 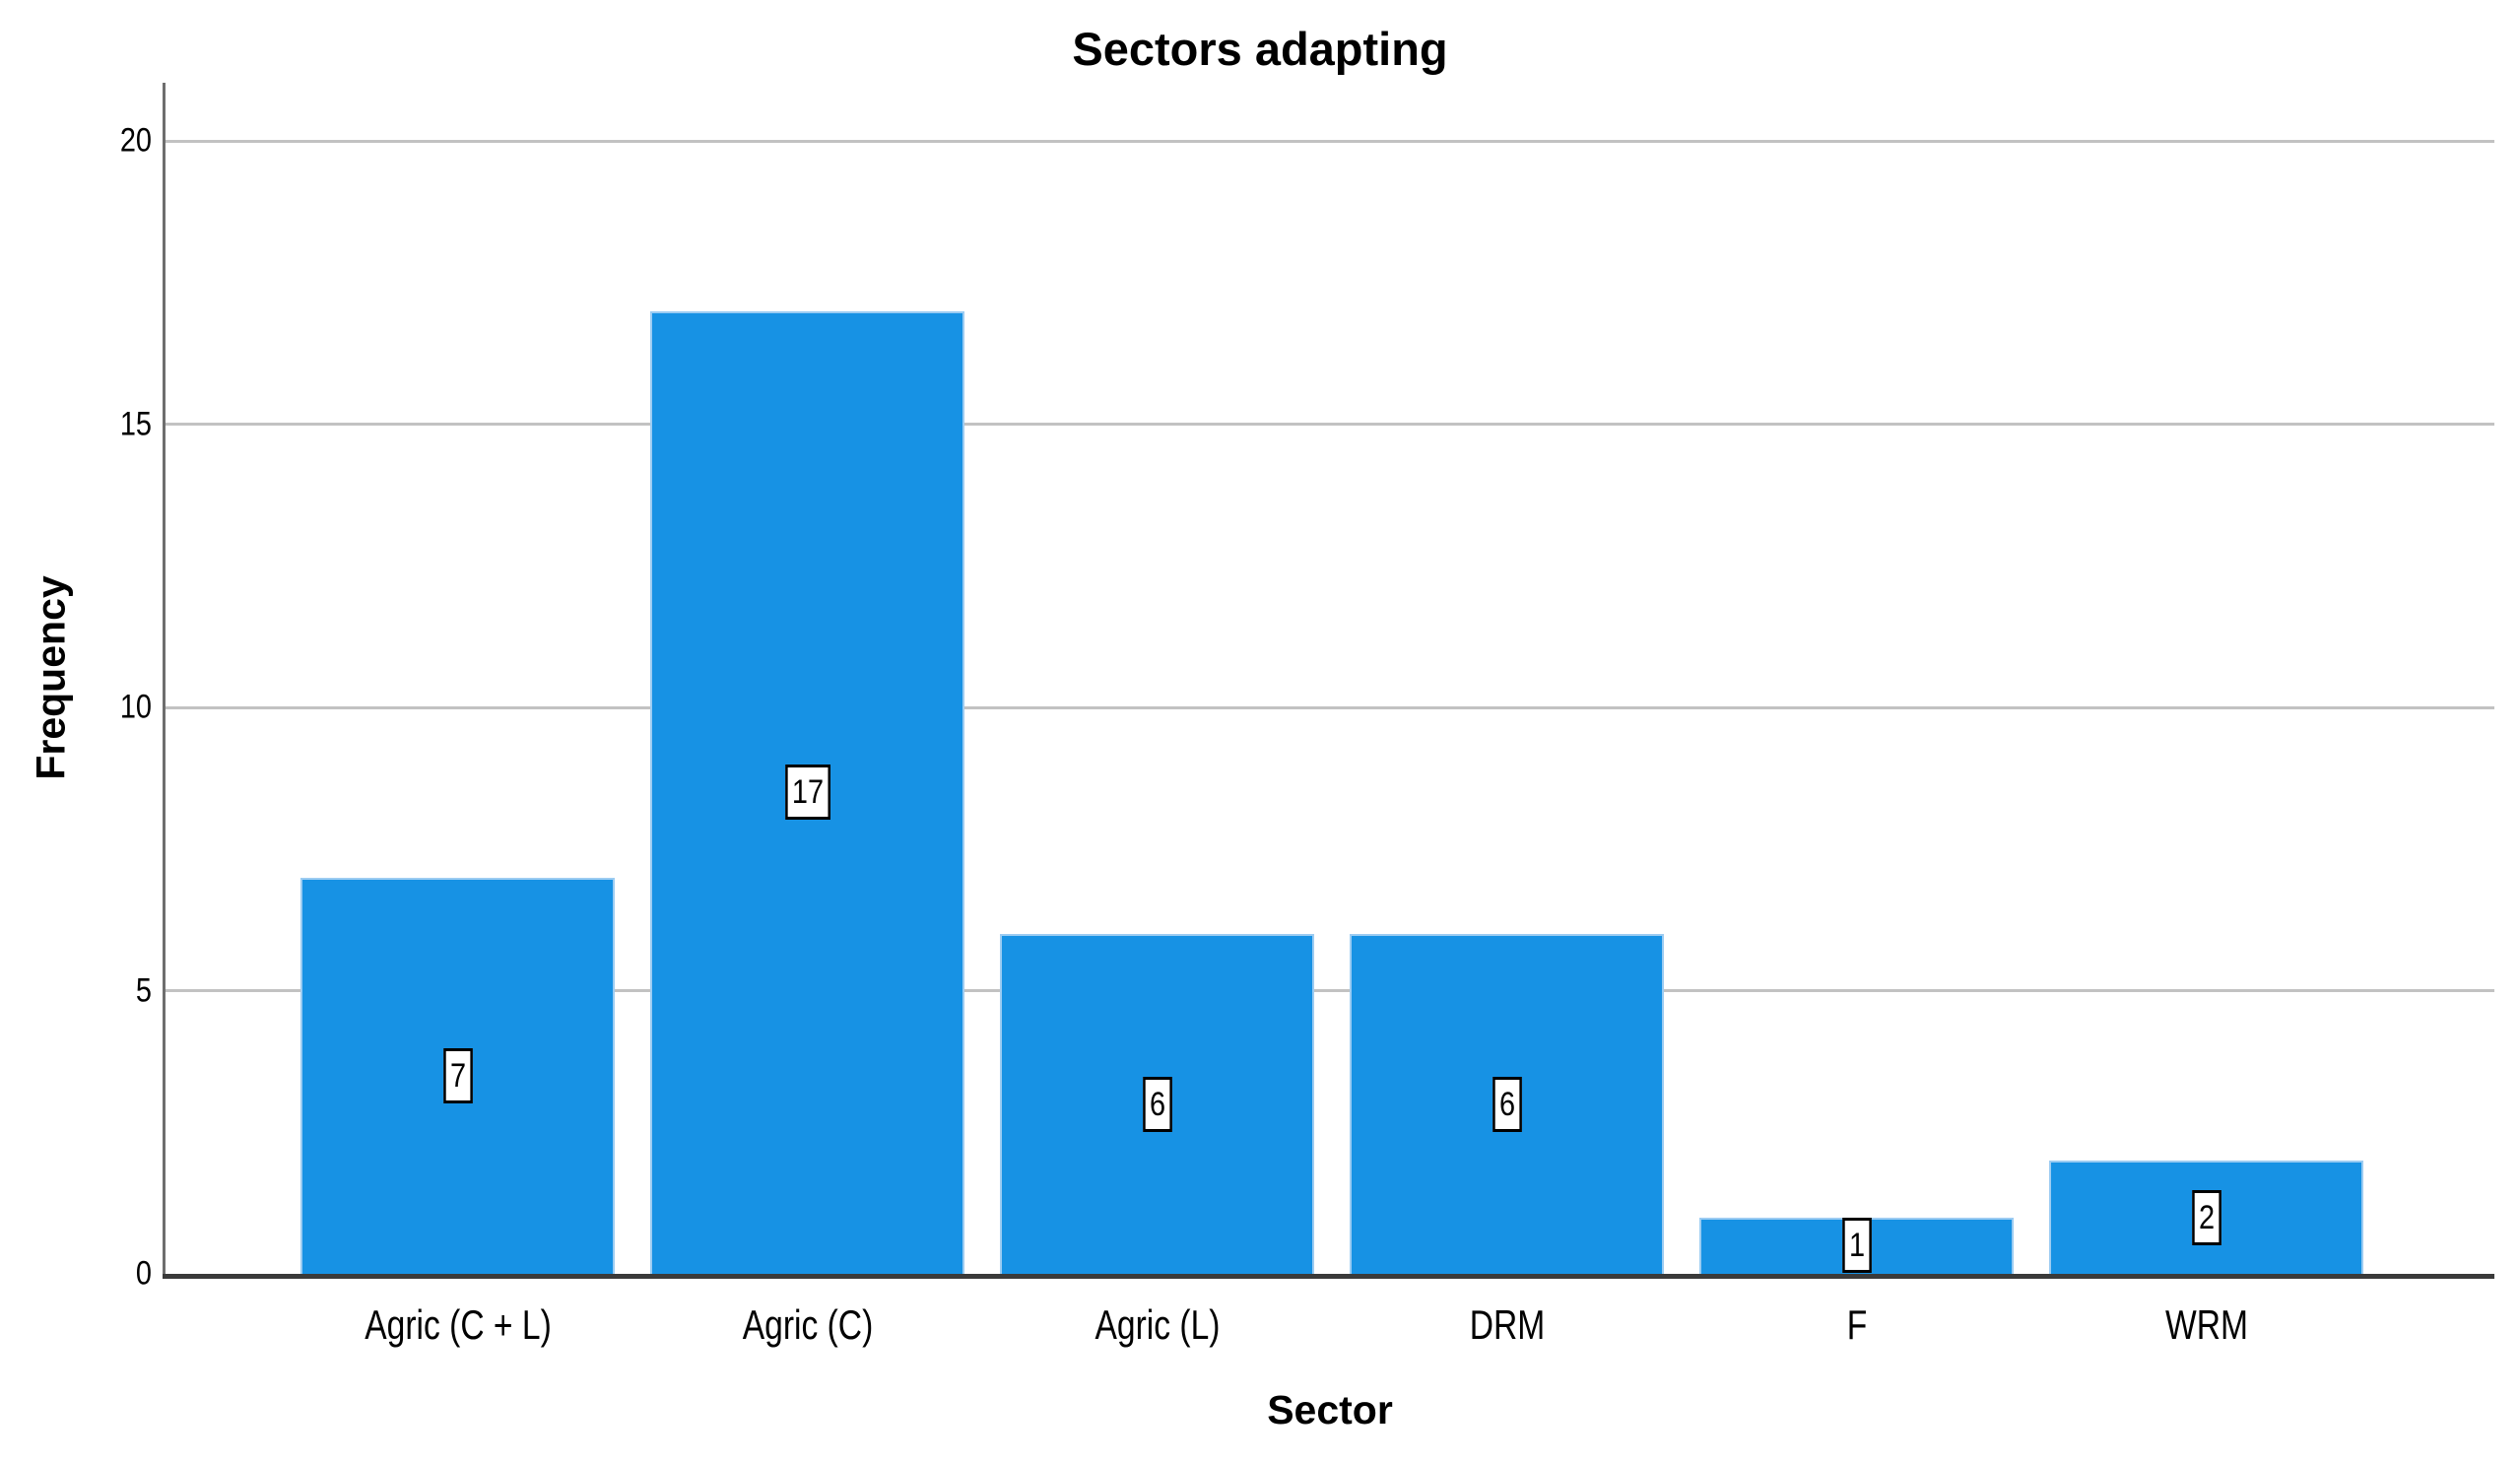 What do you see at coordinates (164, 681) in the screenshot?
I see `y-axis-line` at bounding box center [164, 681].